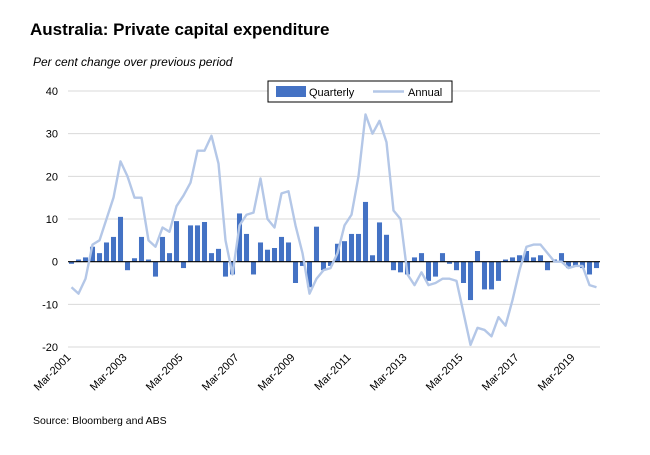 The image size is (650, 455). I want to click on chart-title: Australia: Private capital expenditure, so click(180, 29).